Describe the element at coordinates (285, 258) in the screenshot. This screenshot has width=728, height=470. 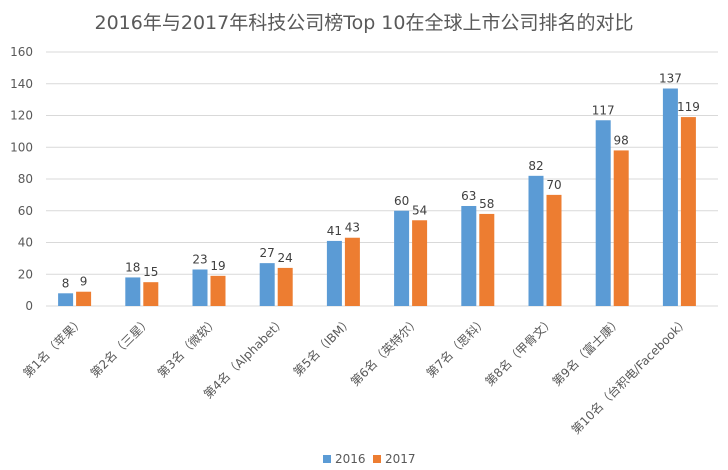
I see `data-label-2017: 24` at that location.